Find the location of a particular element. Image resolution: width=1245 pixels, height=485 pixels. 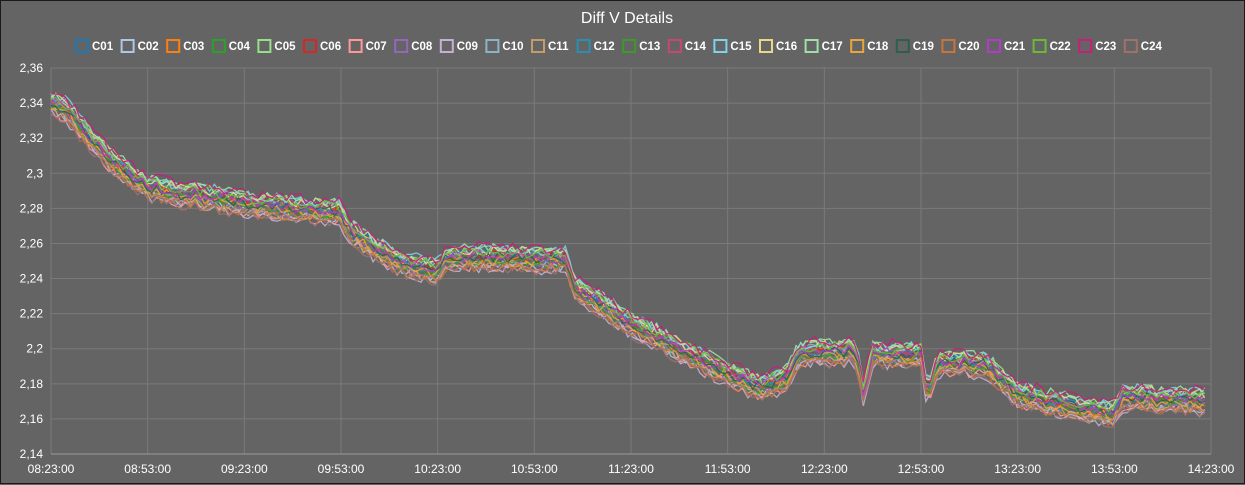

legend-item-c09: C09 is located at coordinates (458, 46).